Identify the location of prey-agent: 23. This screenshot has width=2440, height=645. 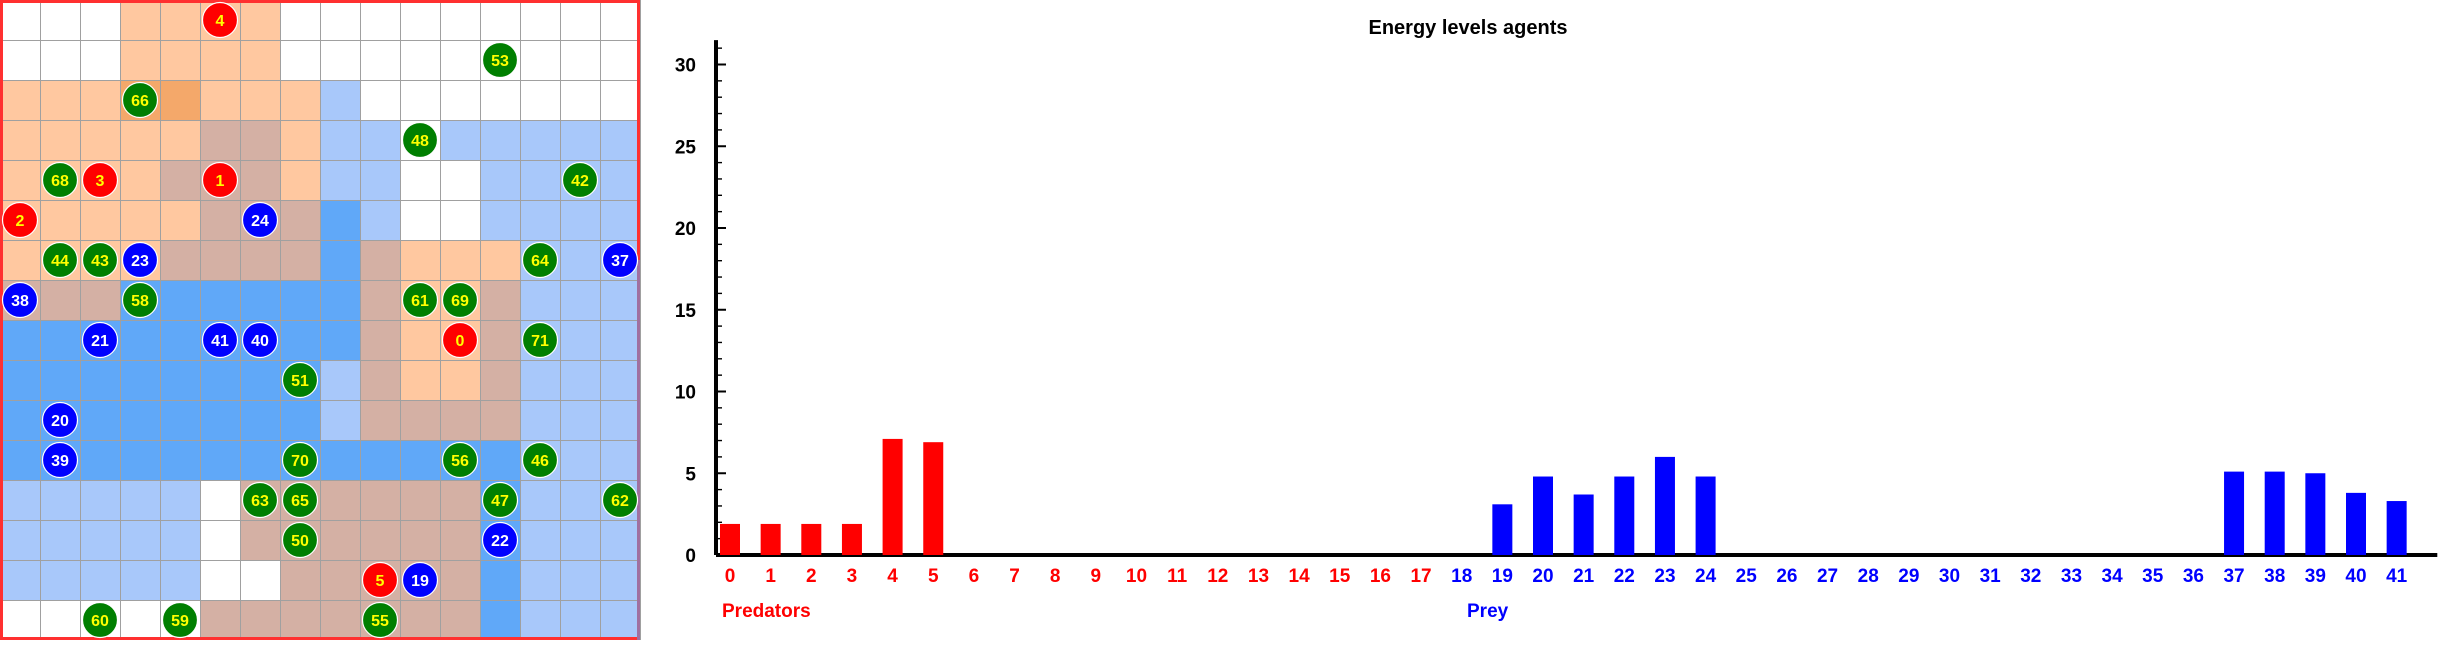
(140, 260).